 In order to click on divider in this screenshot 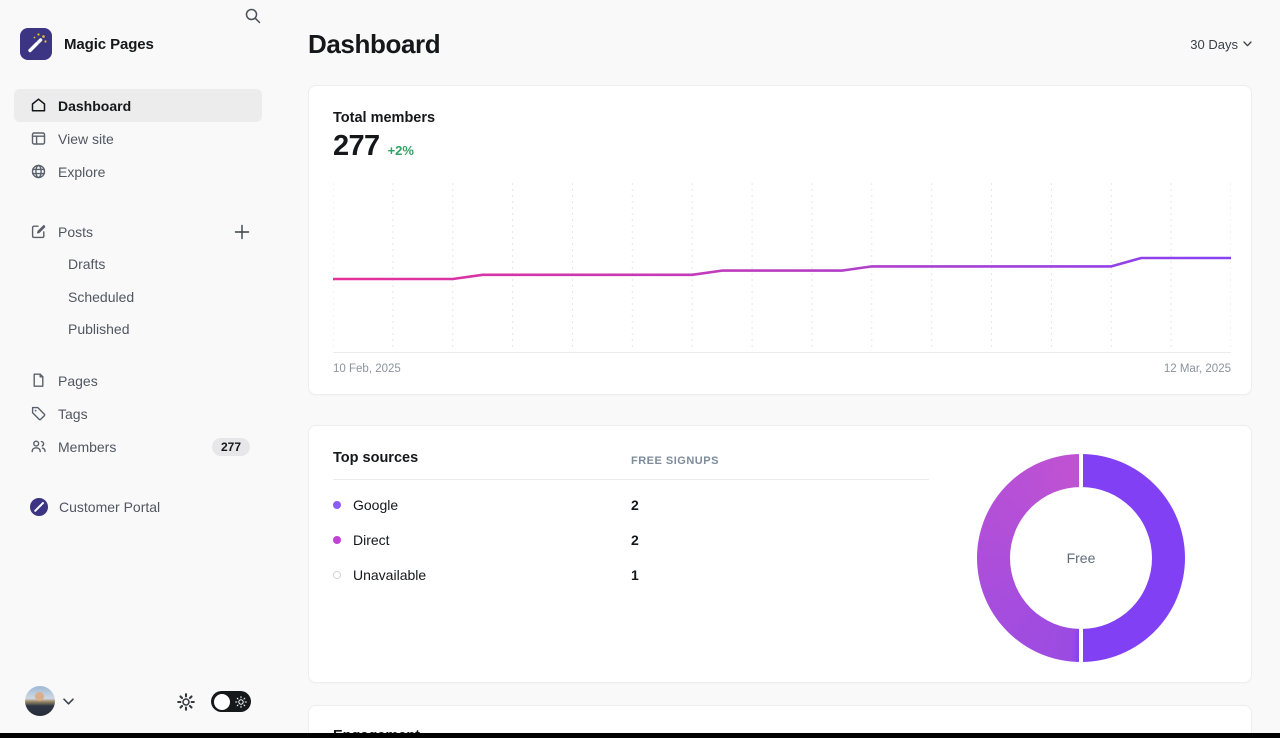, I will do `click(631, 479)`.